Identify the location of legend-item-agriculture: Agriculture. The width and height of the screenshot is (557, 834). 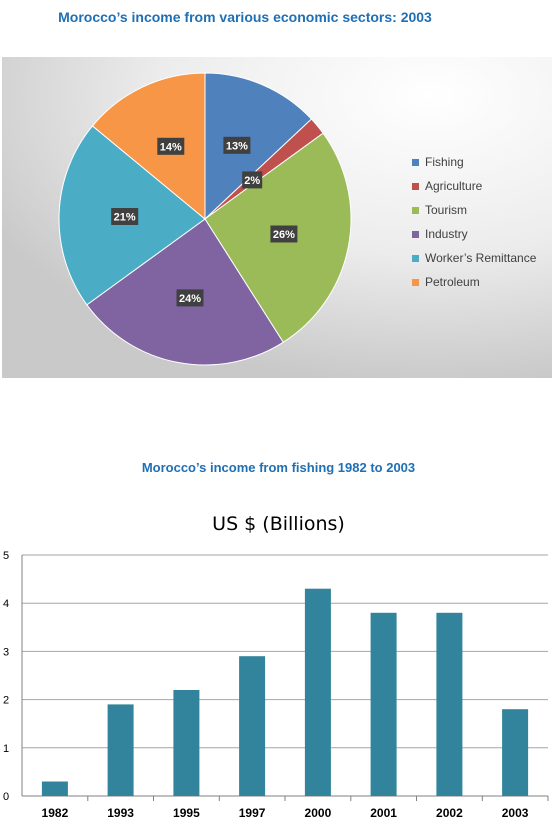
(474, 186).